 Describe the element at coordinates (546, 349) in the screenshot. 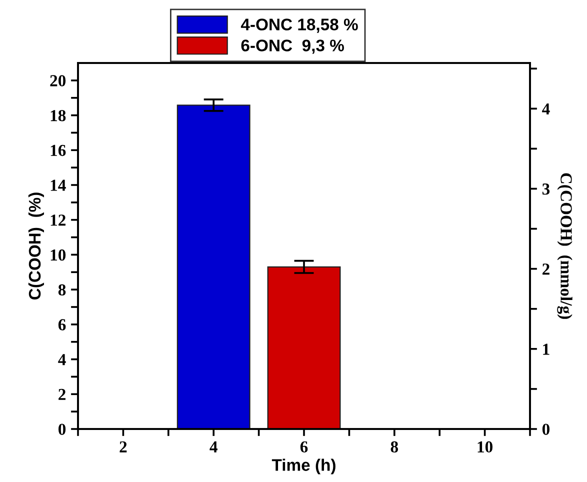

I see `y2-tick-label: 1` at that location.